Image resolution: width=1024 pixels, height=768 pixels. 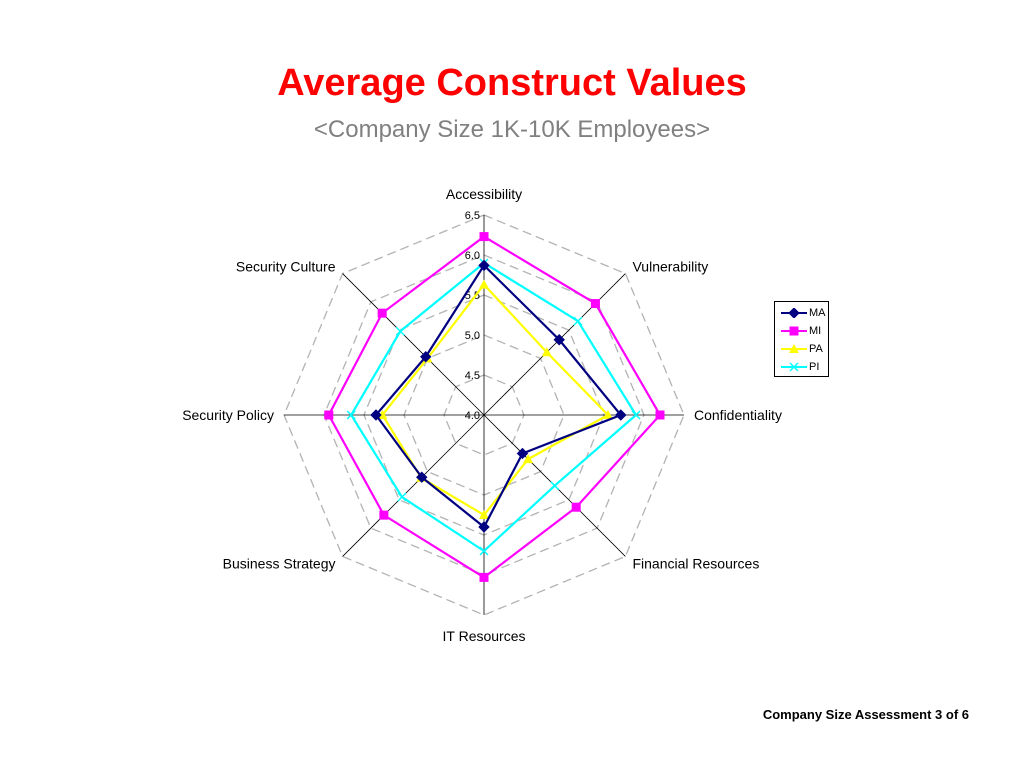 I want to click on legend-item: PA, so click(x=801, y=349).